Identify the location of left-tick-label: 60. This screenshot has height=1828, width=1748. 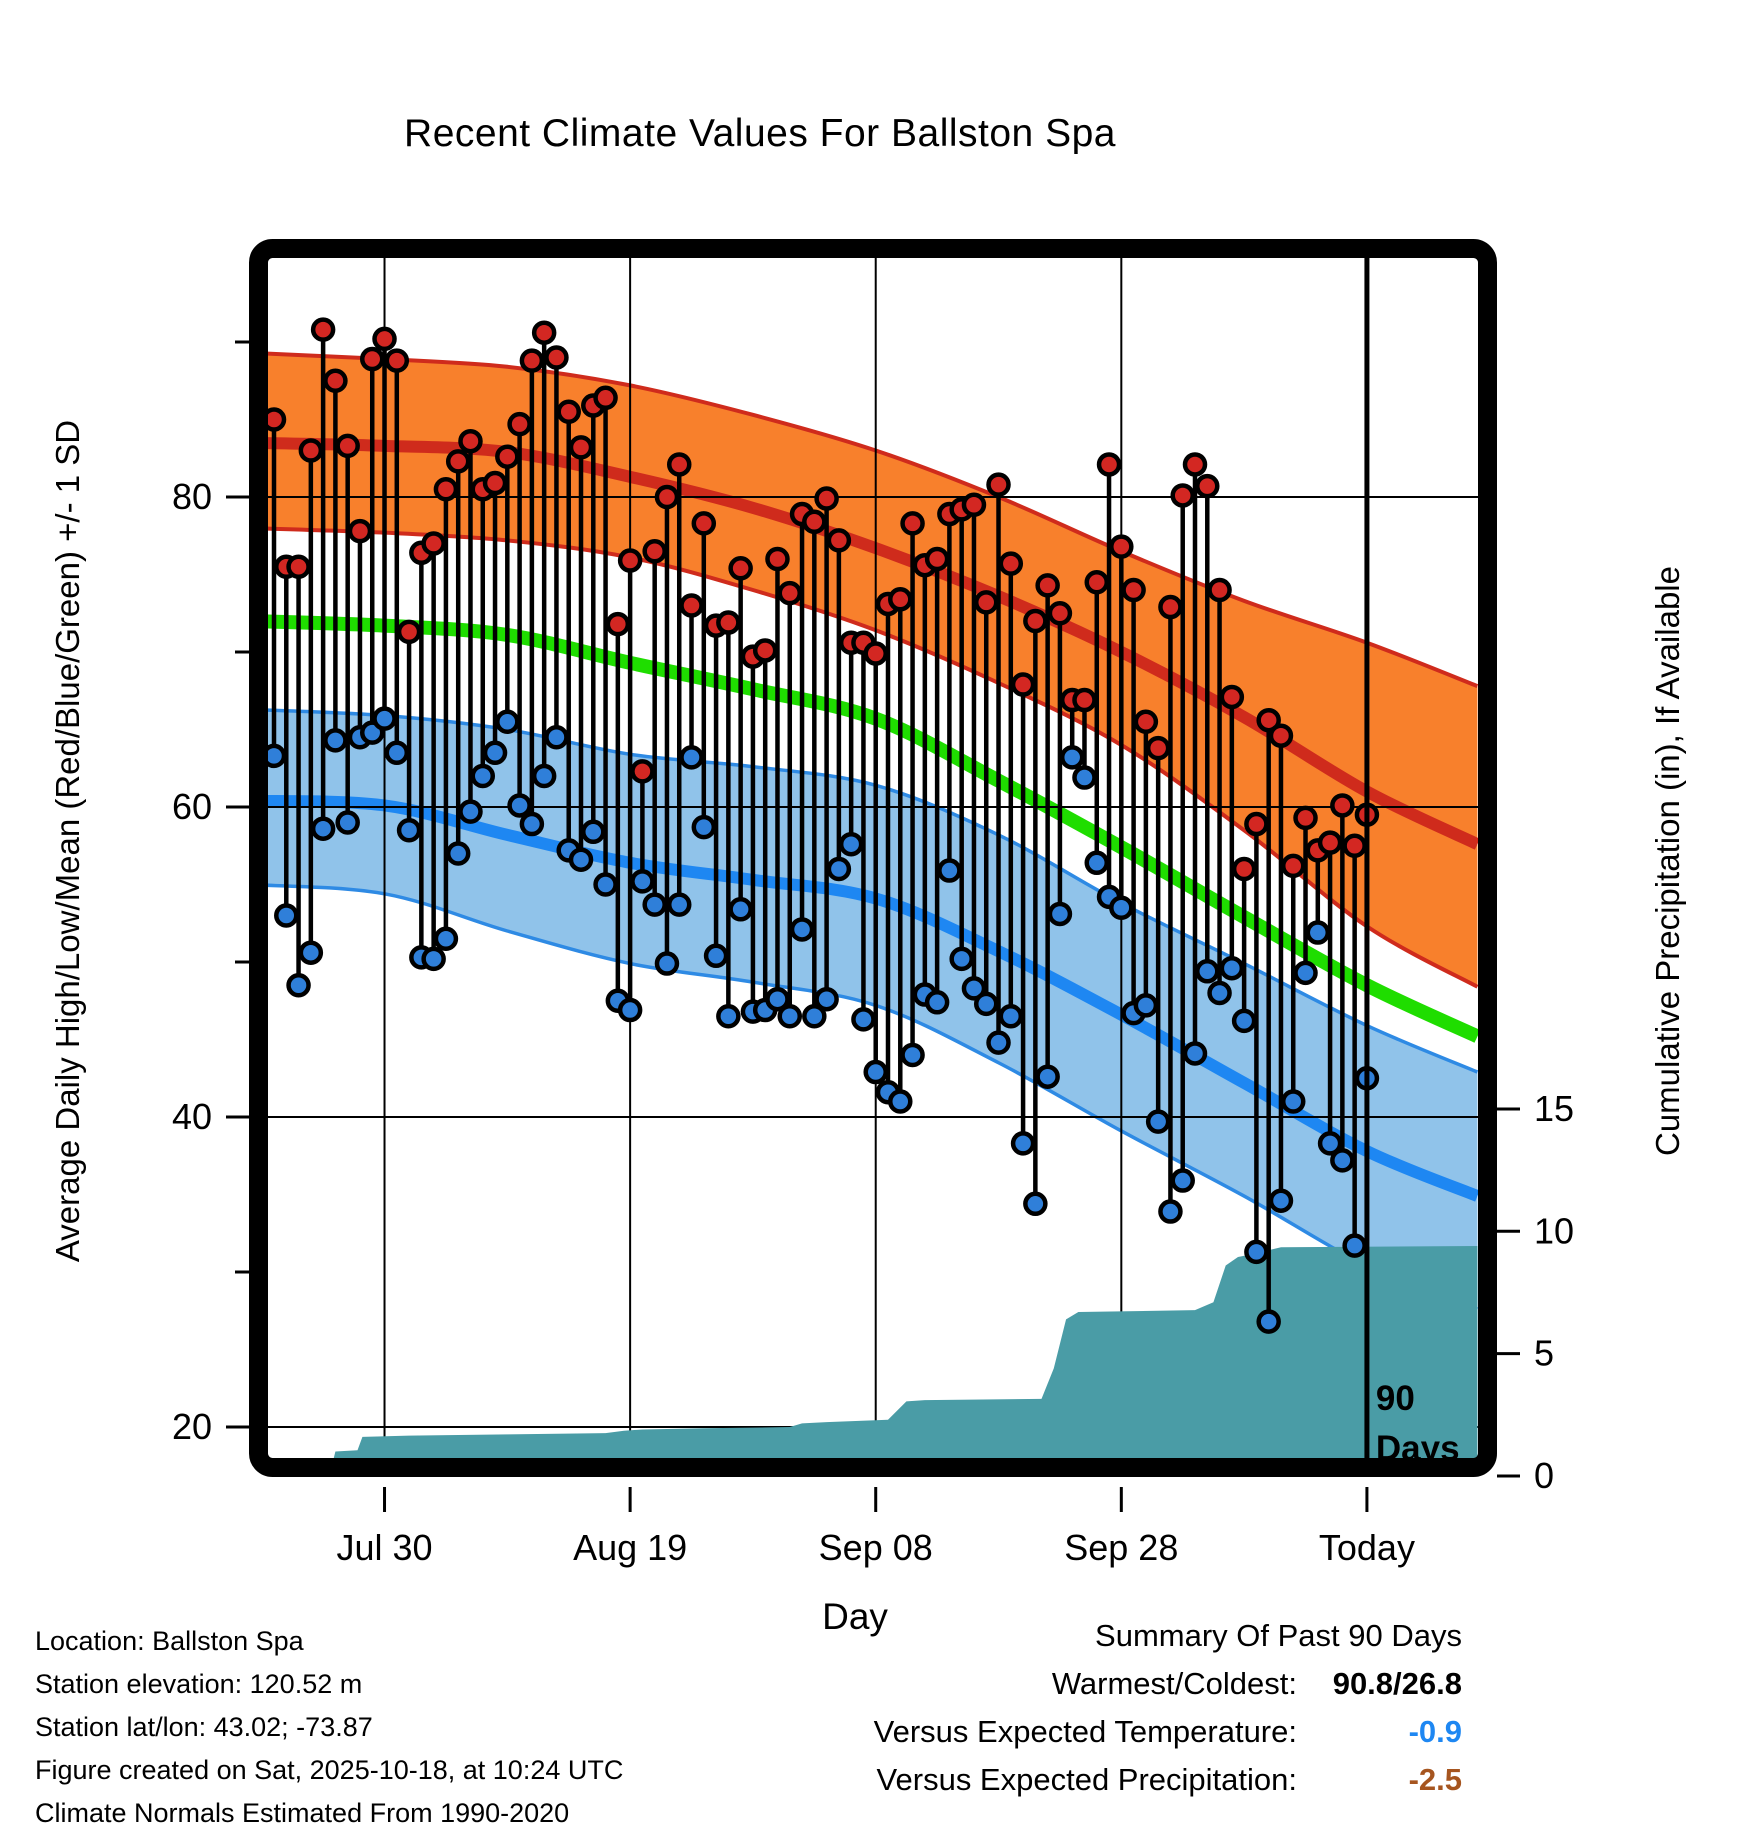
(192, 806).